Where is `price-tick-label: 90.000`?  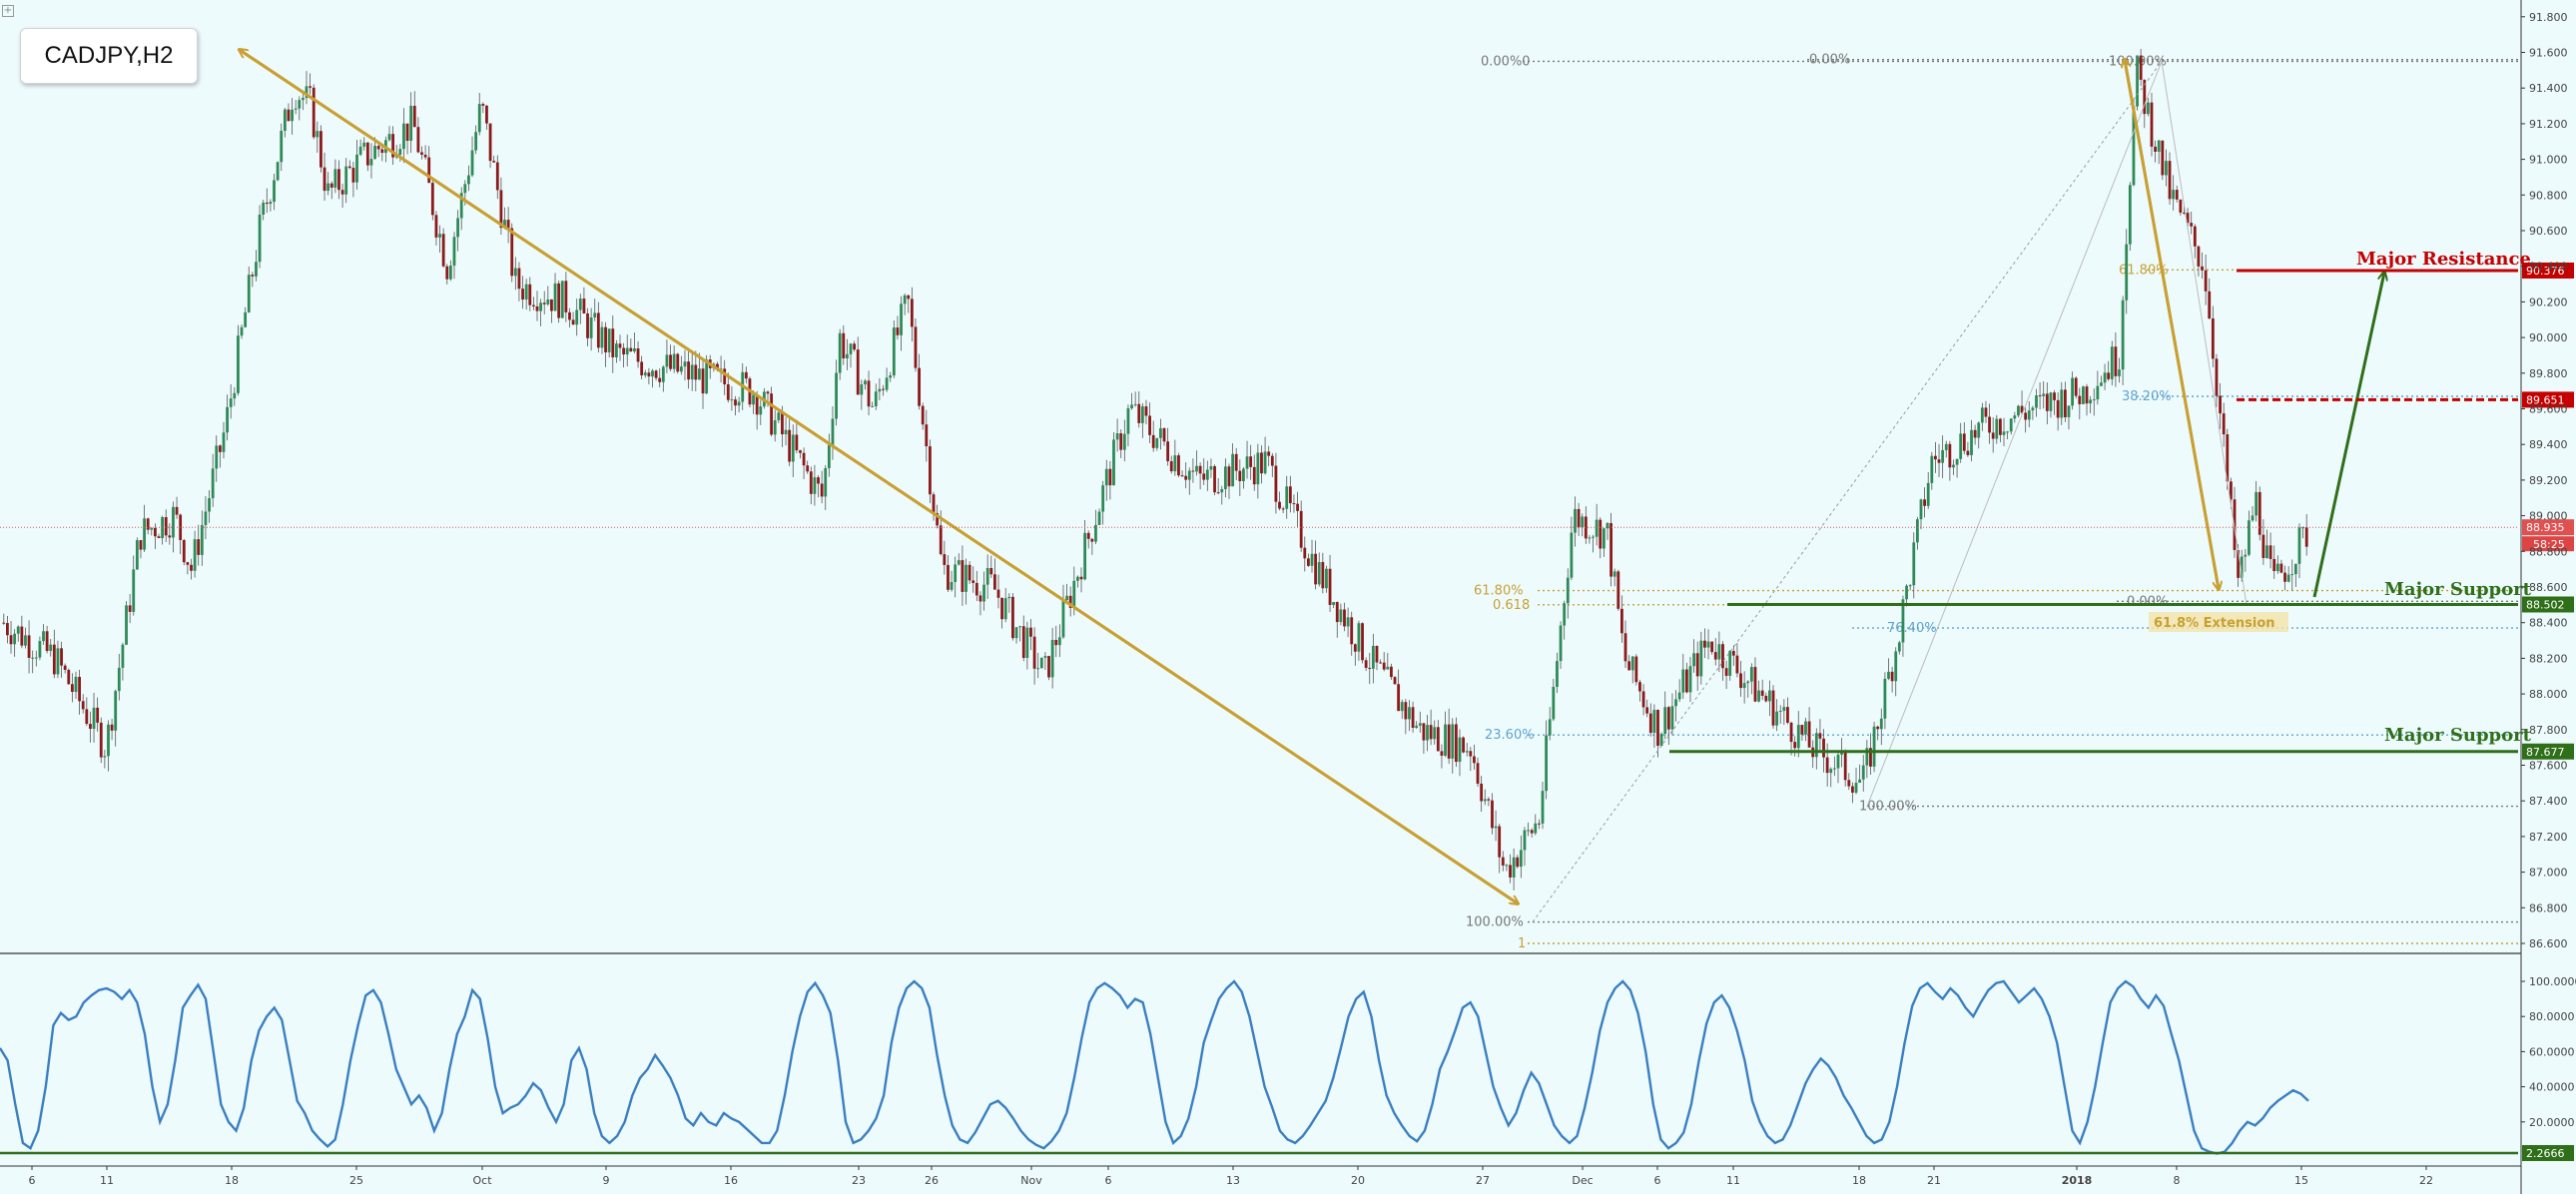
price-tick-label: 90.000 is located at coordinates (2548, 337).